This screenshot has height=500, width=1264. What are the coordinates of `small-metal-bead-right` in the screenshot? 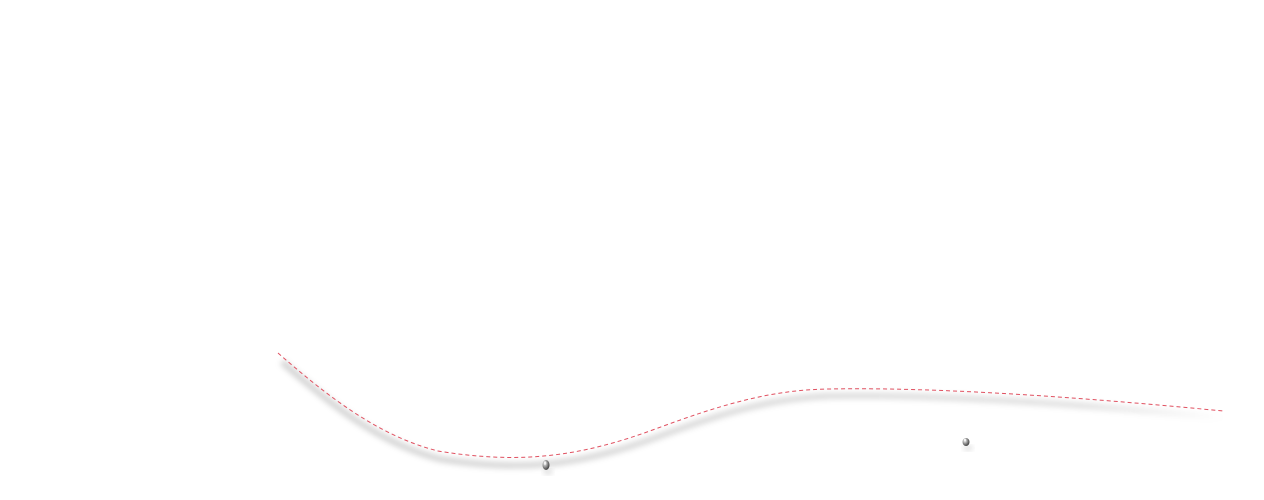 It's located at (967, 444).